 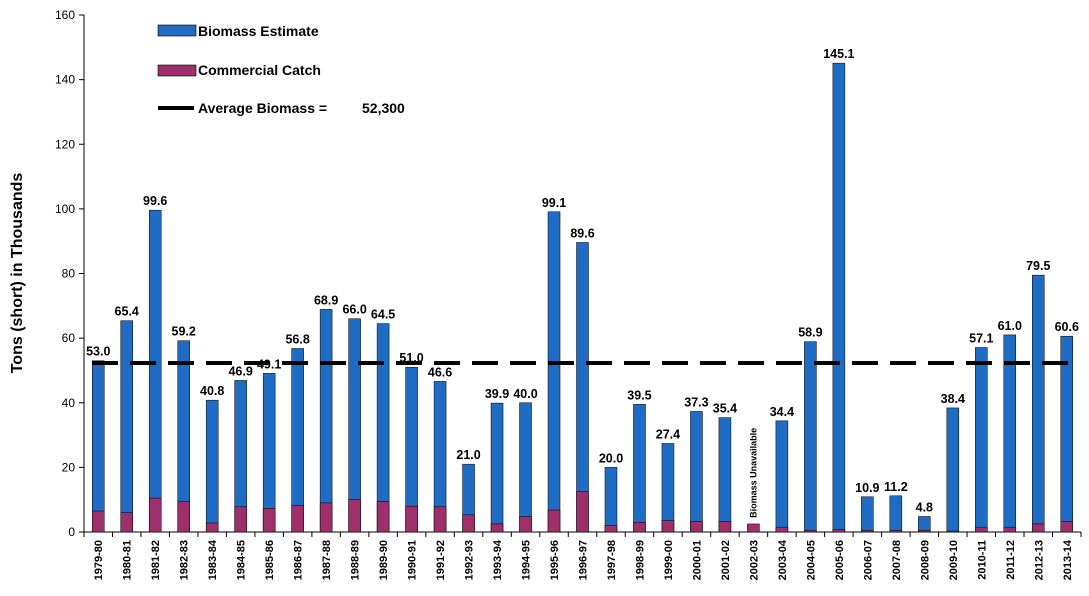 What do you see at coordinates (65, 144) in the screenshot?
I see `y-tick-label: 120` at bounding box center [65, 144].